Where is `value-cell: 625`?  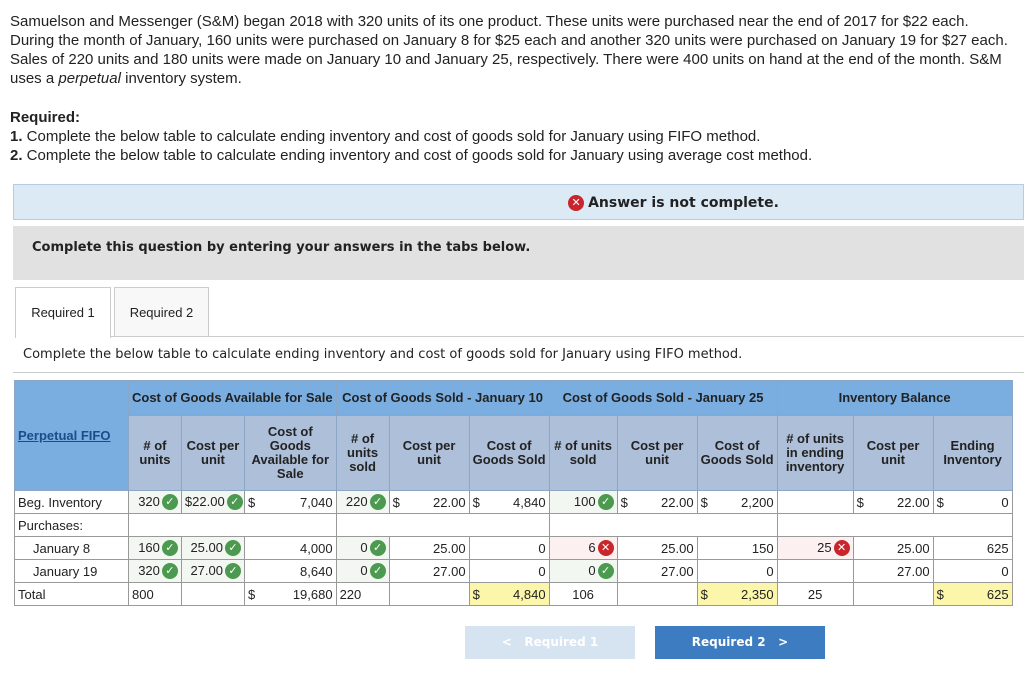
value-cell: 625 is located at coordinates (972, 548).